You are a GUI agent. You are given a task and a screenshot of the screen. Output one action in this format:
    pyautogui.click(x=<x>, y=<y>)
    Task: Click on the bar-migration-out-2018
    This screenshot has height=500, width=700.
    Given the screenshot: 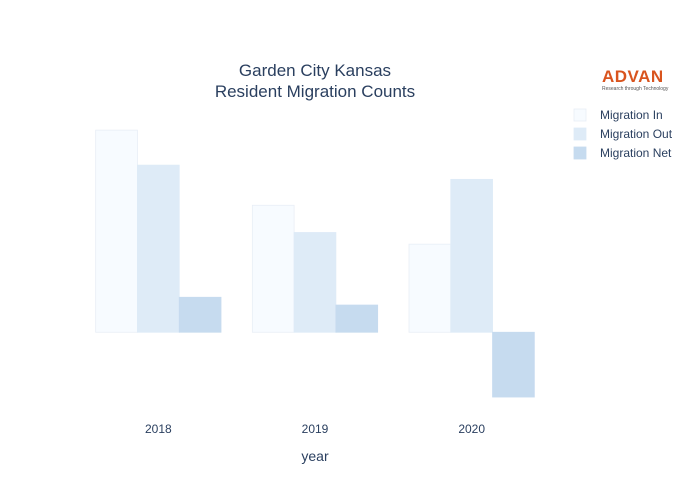 What is the action you would take?
    pyautogui.click(x=158, y=248)
    